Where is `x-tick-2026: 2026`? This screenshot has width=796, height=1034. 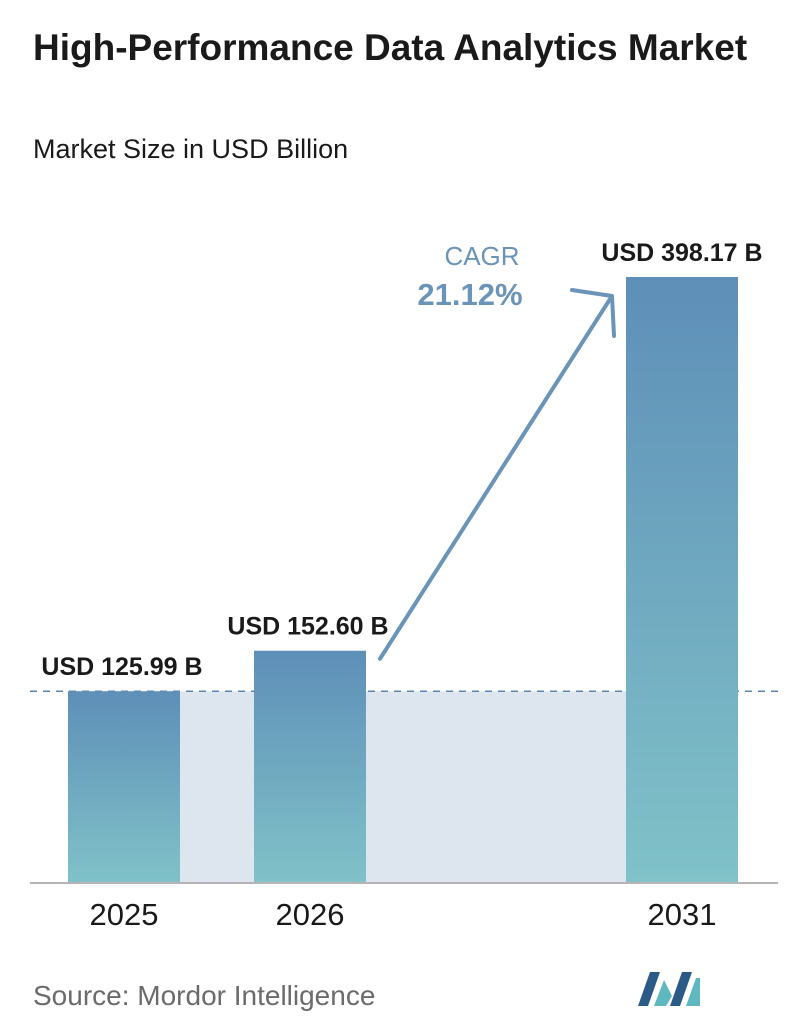
x-tick-2026: 2026 is located at coordinates (310, 914).